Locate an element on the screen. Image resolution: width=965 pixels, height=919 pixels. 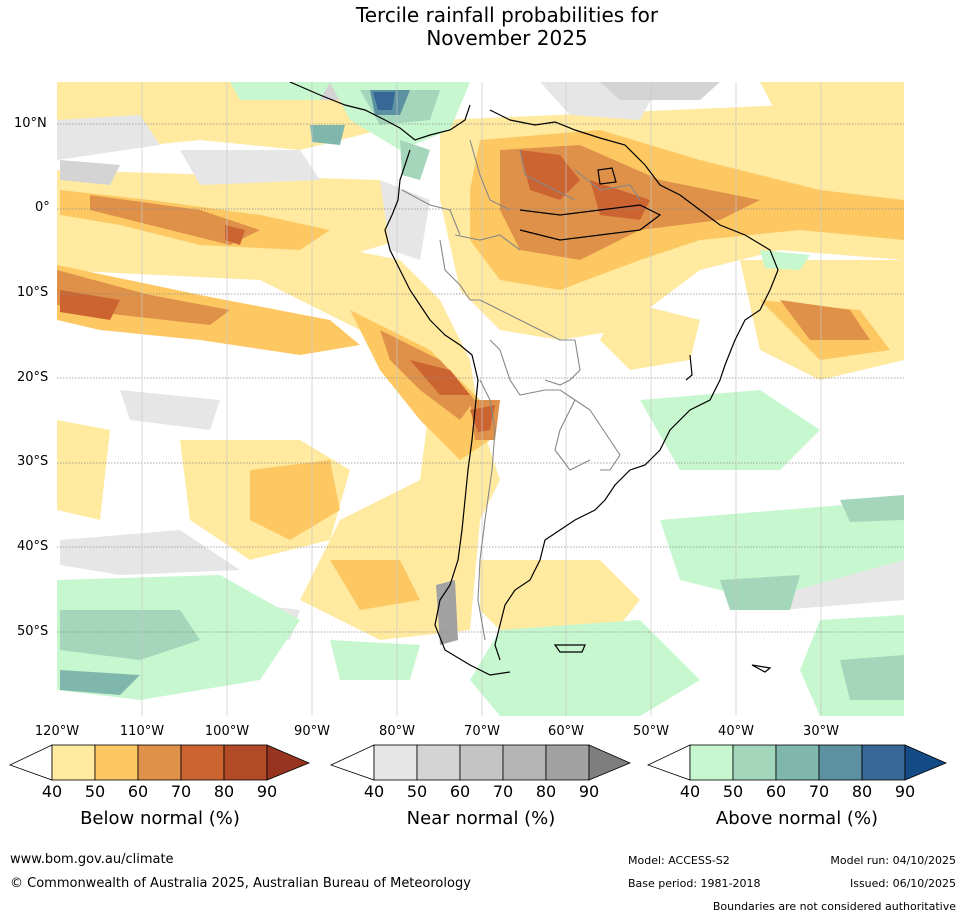
colorbar-below is located at coordinates (159, 762).